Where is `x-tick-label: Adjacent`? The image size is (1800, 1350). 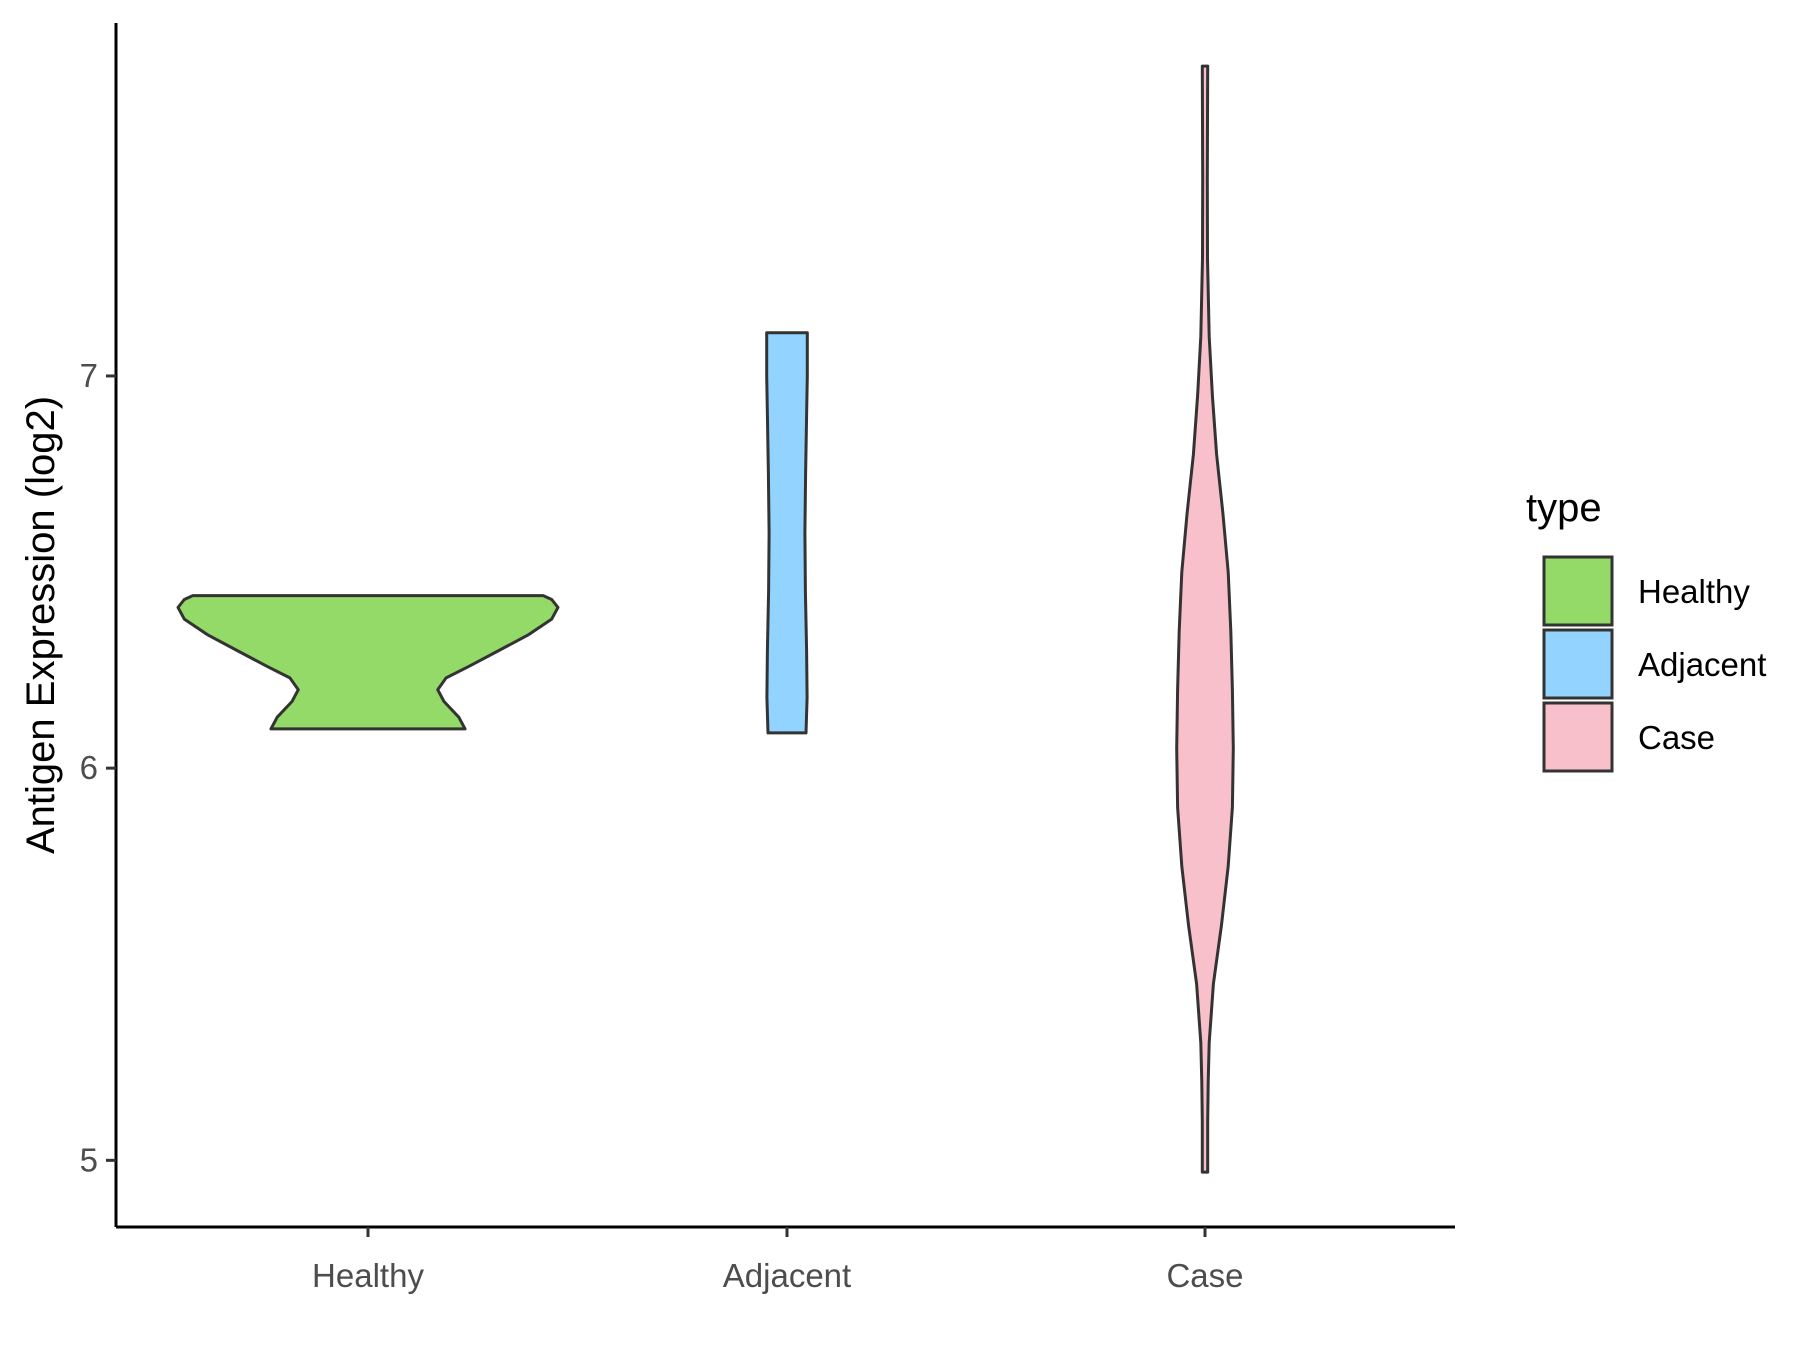 x-tick-label: Adjacent is located at coordinates (787, 1275).